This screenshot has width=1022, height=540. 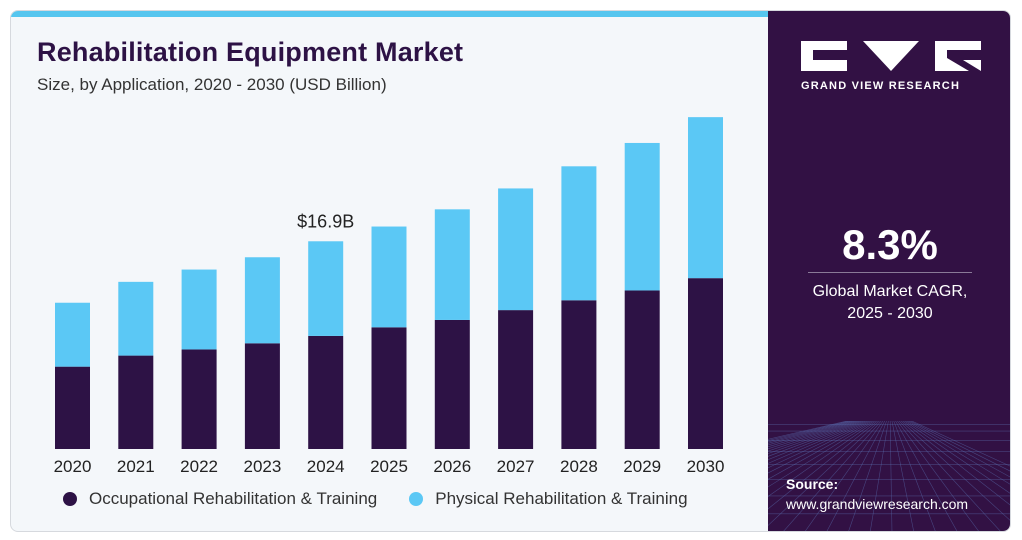 I want to click on x-tick-label-2027: 2027, so click(x=516, y=466).